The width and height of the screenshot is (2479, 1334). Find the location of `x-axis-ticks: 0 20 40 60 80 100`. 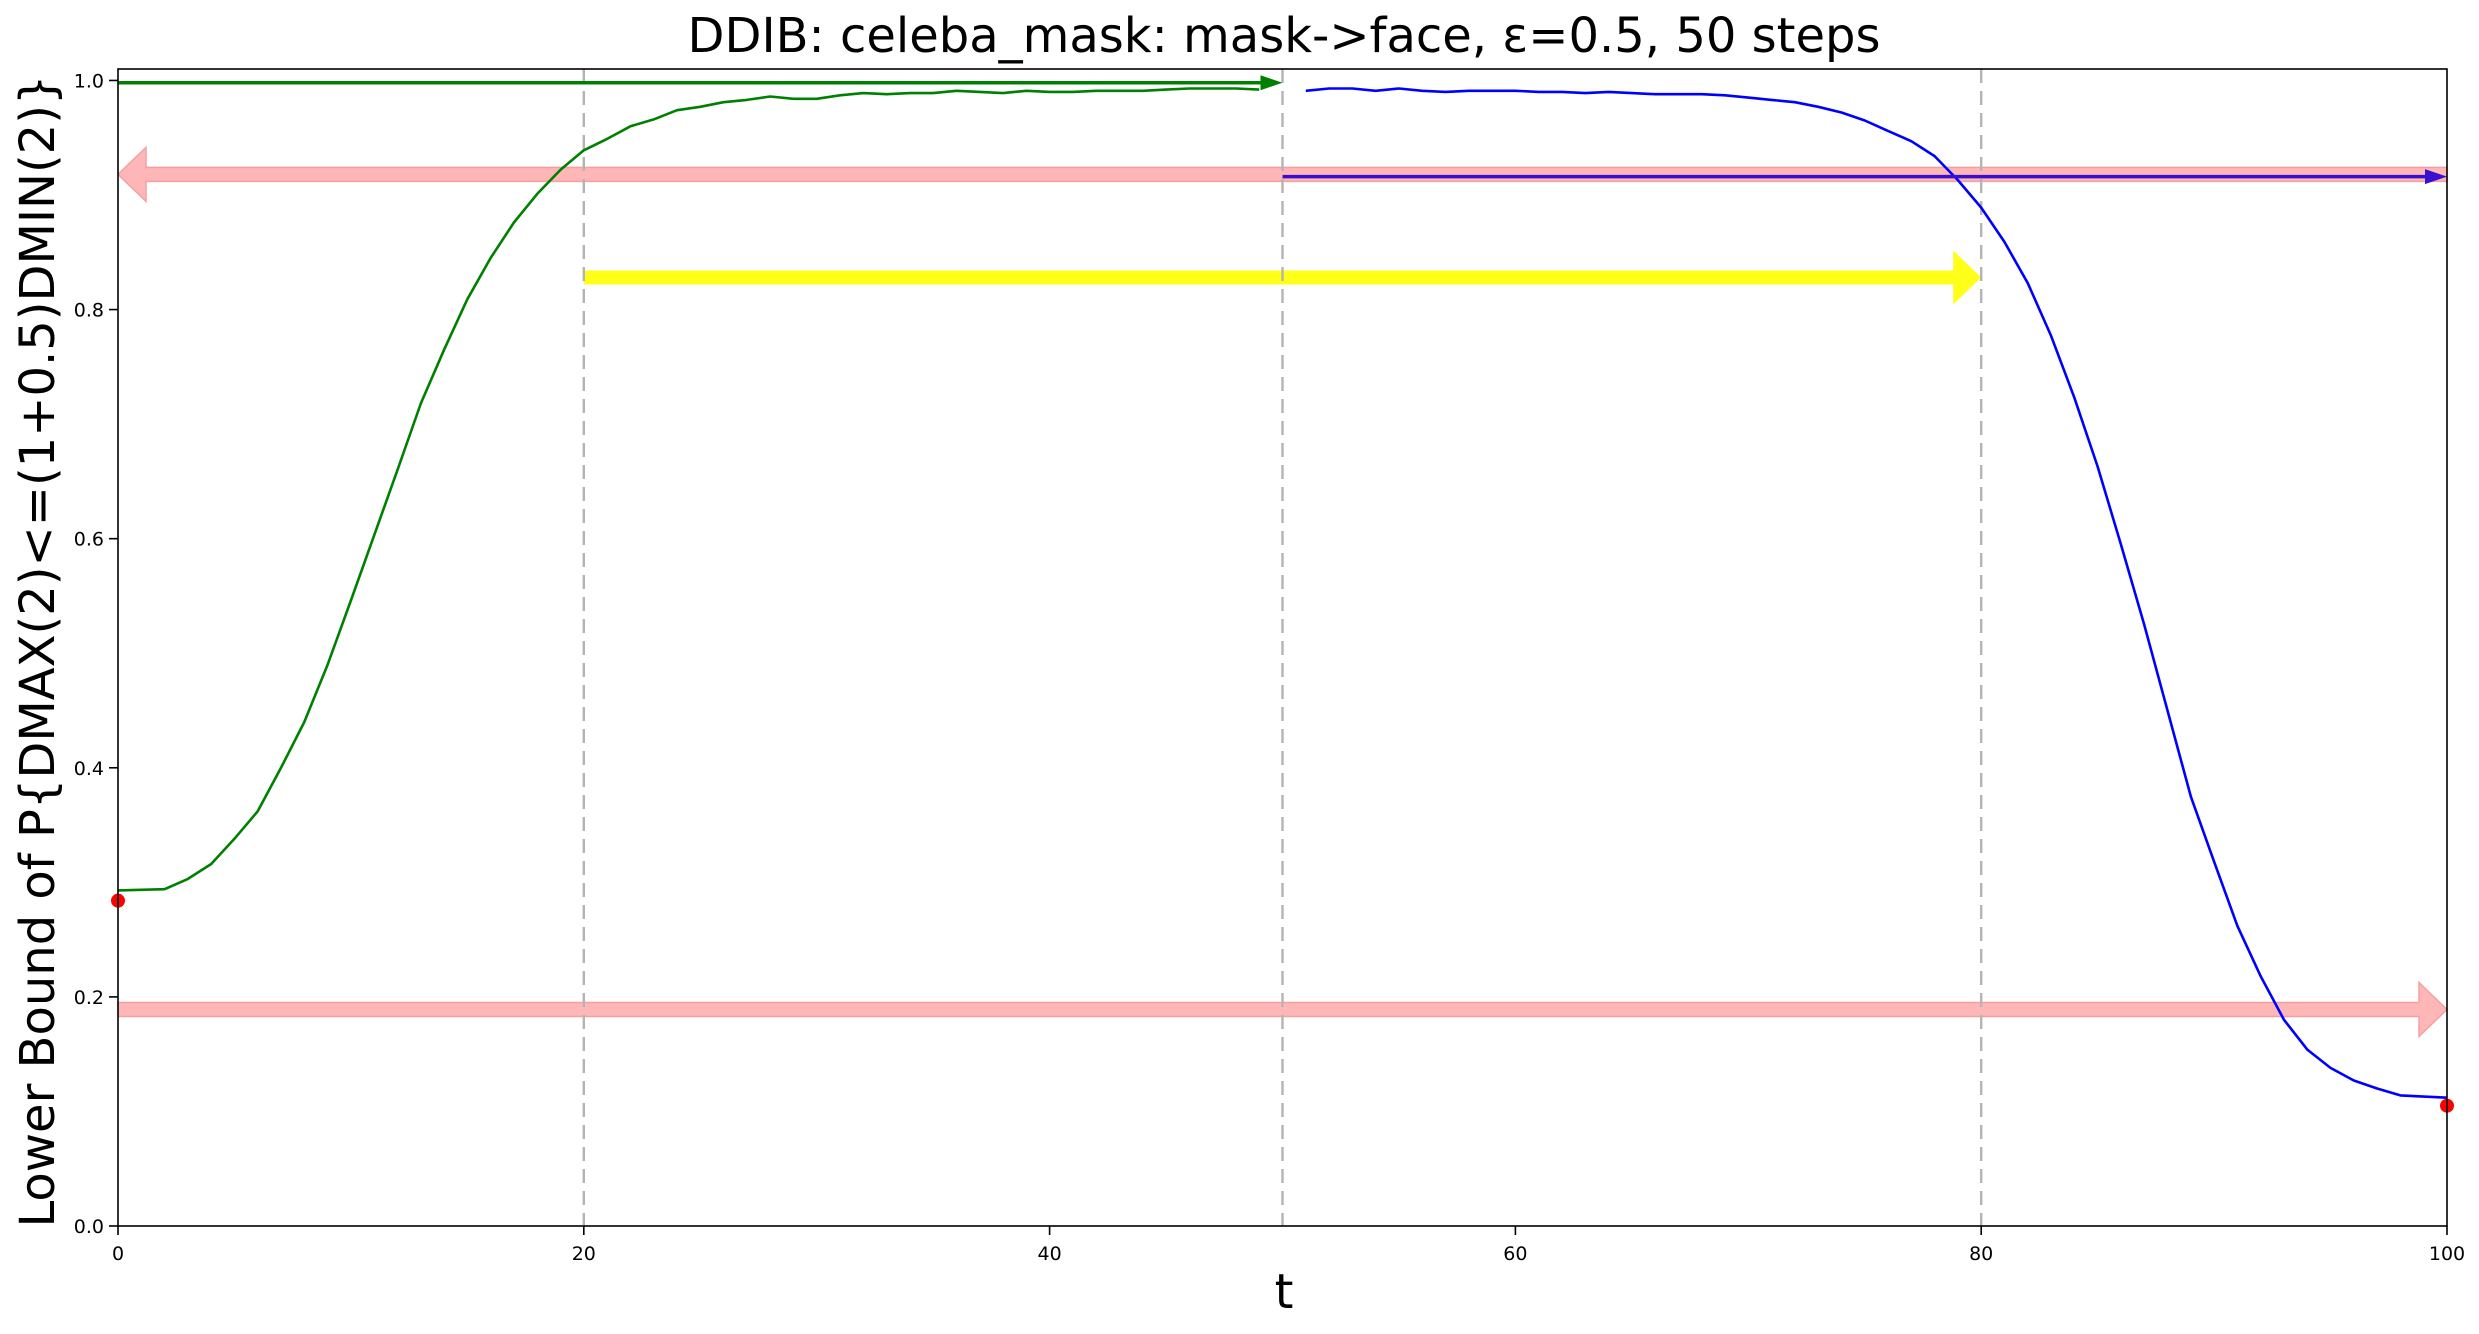

x-axis-ticks: 0 20 40 60 80 100 is located at coordinates (1288, 1245).